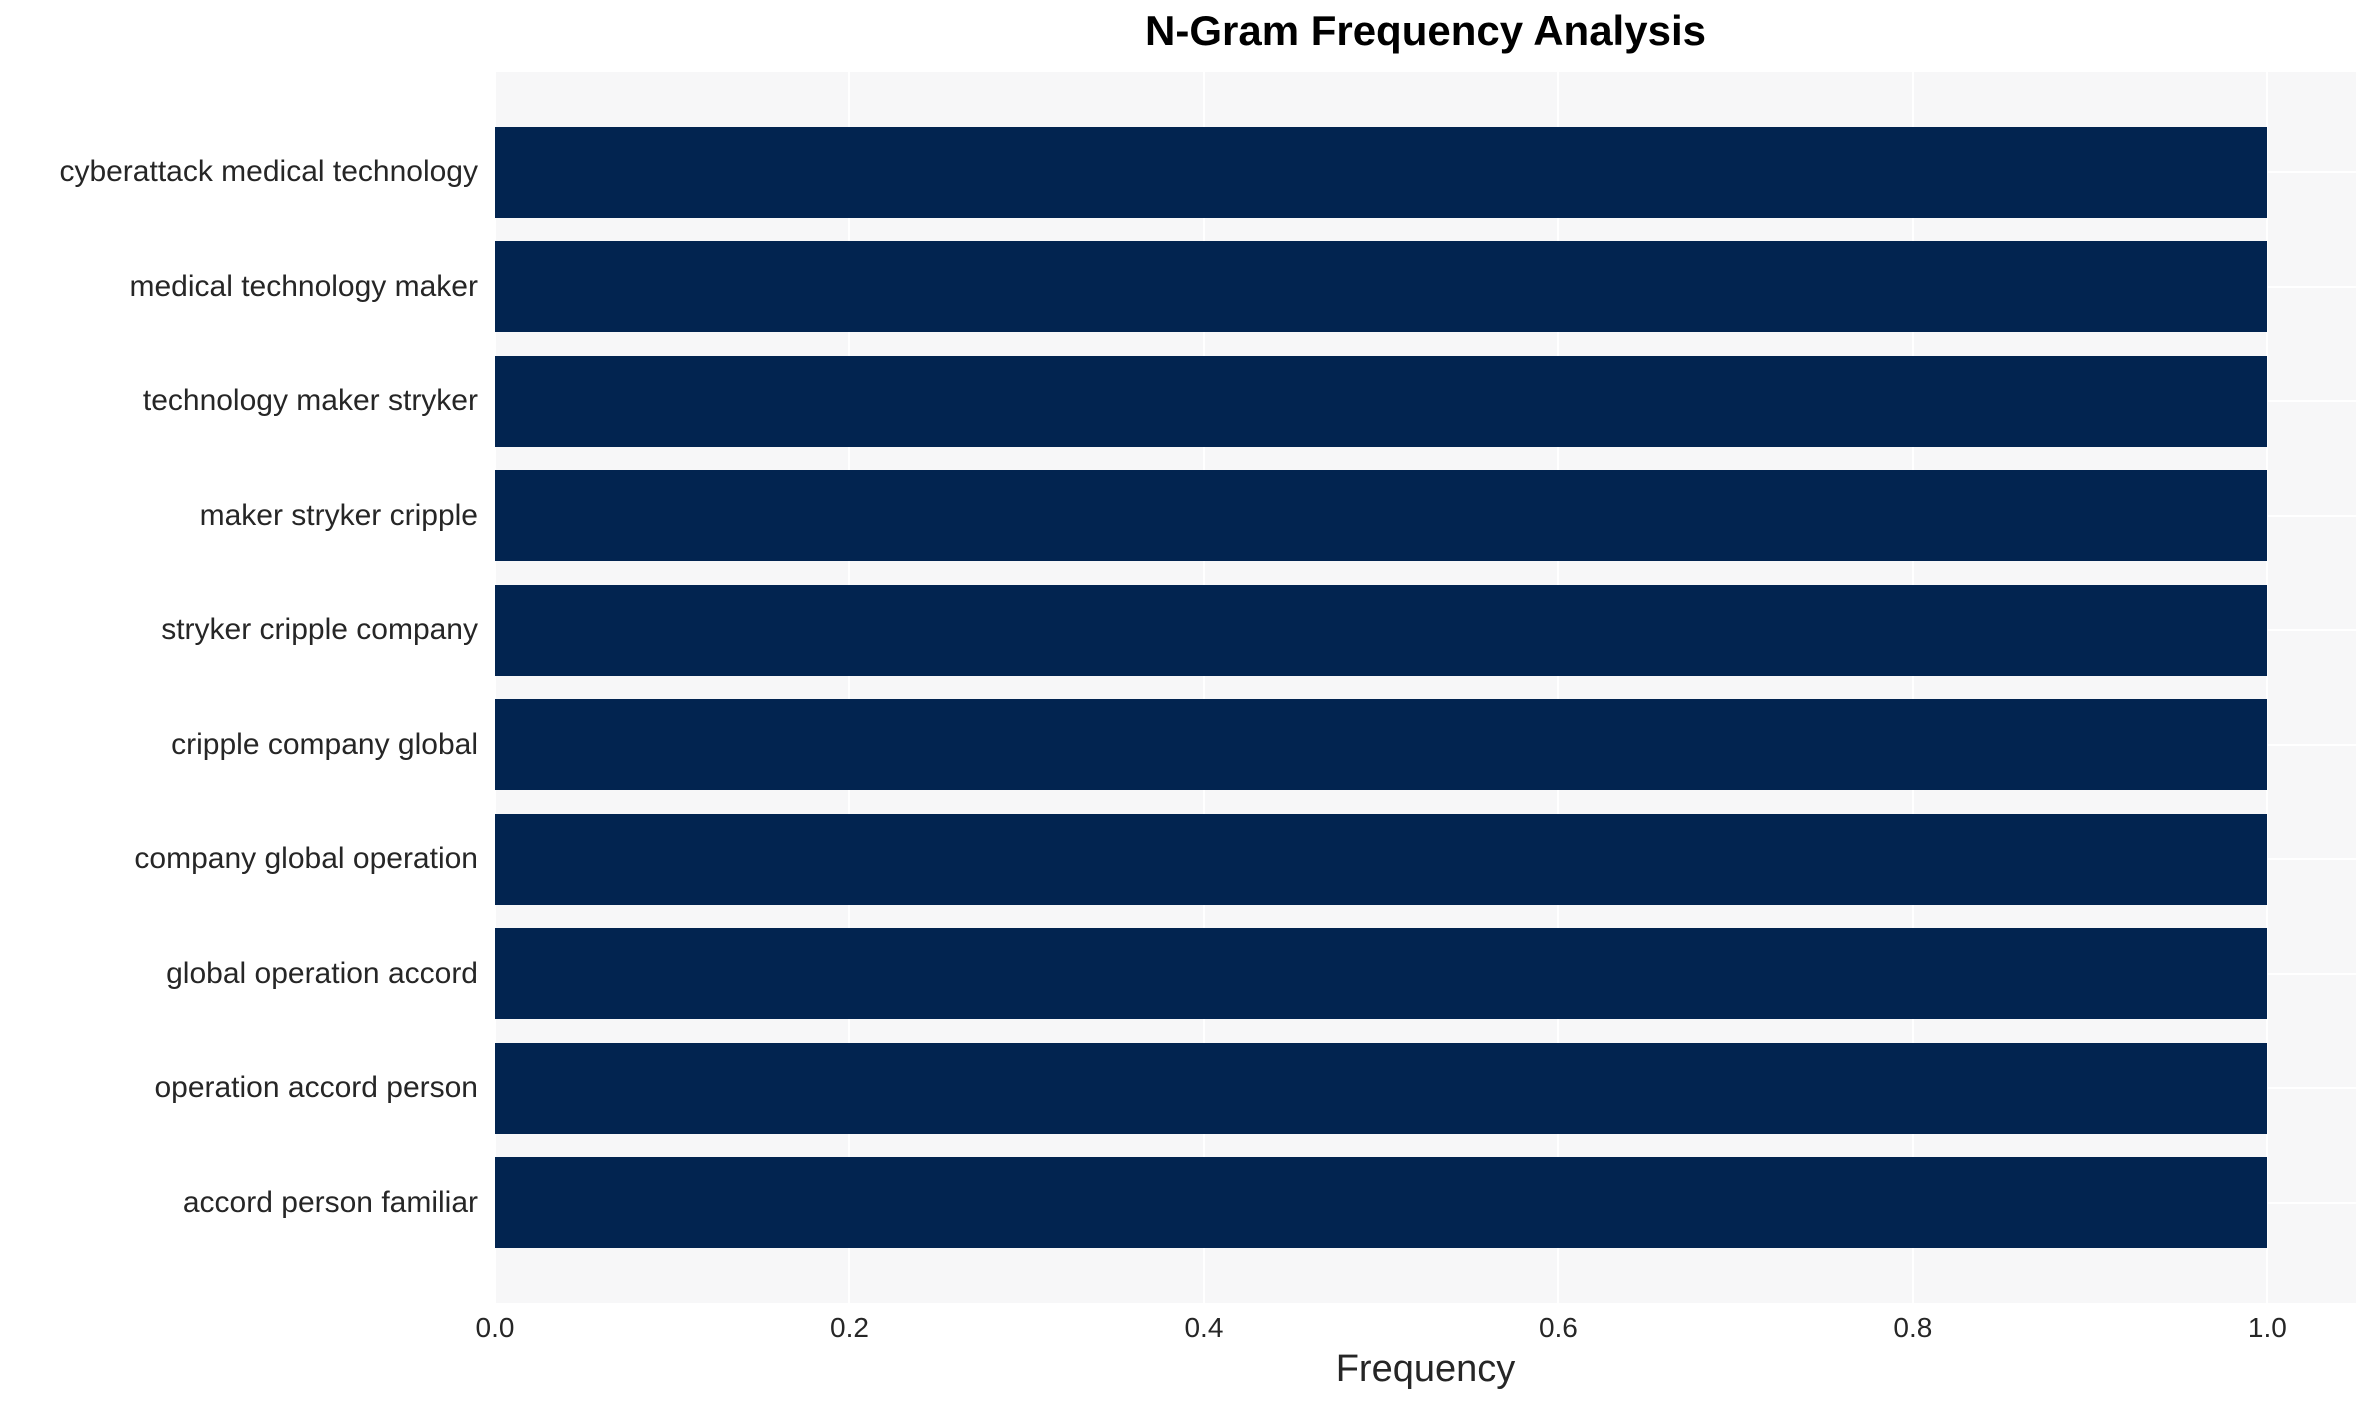 This screenshot has width=2375, height=1402. I want to click on y-tick-row: medical technology maker, so click(243, 287).